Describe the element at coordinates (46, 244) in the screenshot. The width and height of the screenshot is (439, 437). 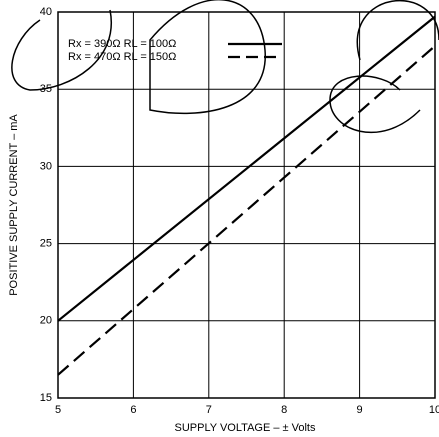
I see `y-tick-label: 25` at that location.